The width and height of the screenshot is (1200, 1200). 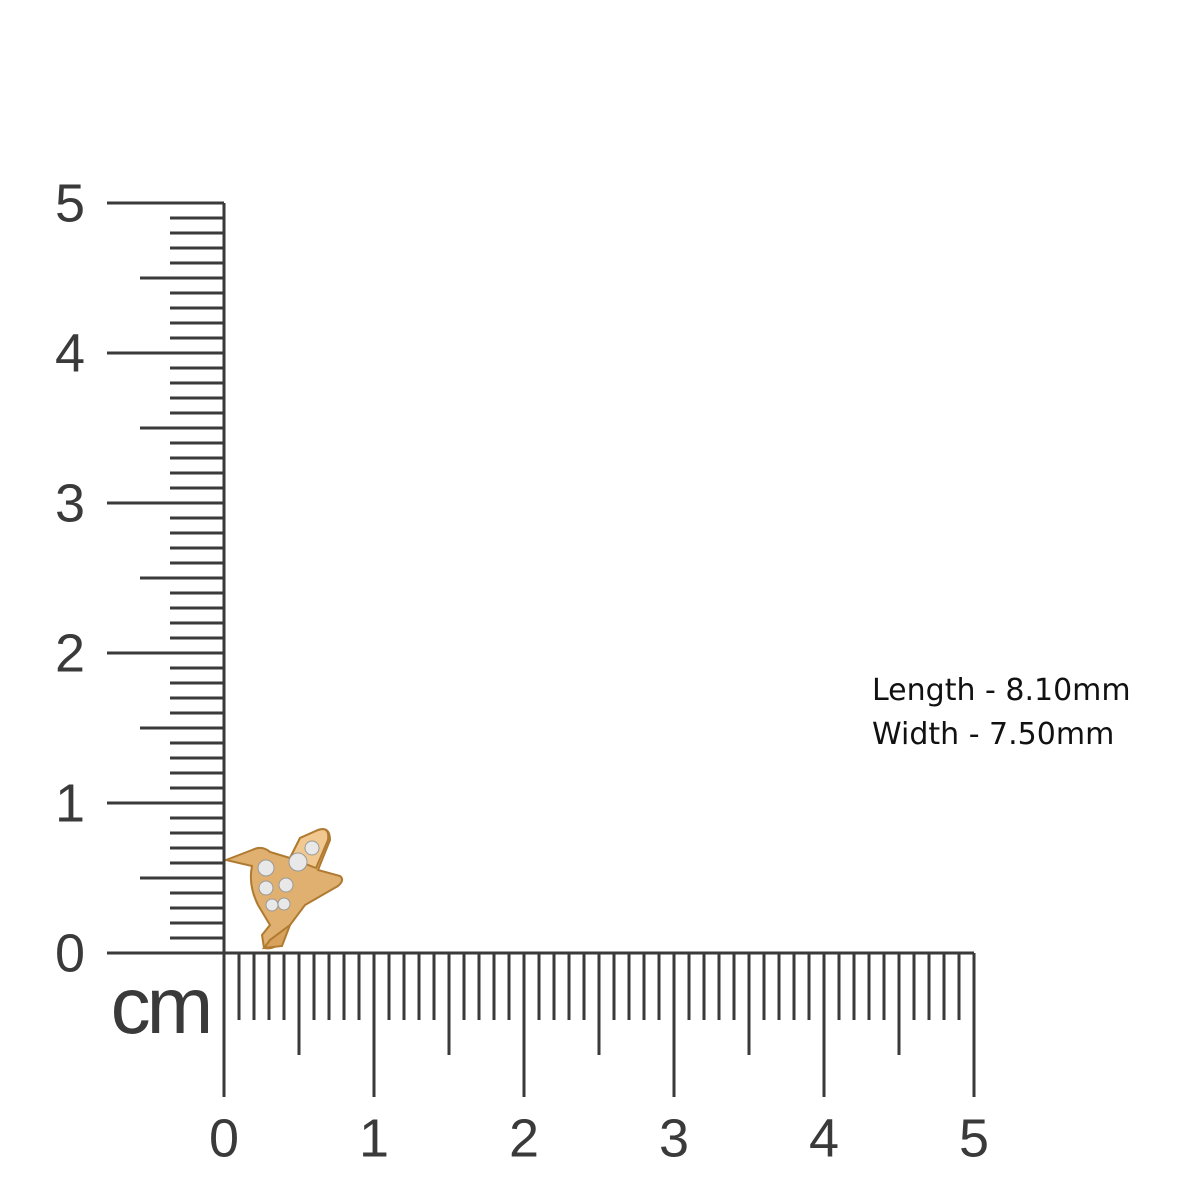 What do you see at coordinates (283, 889) in the screenshot?
I see `hummingbird-earring` at bounding box center [283, 889].